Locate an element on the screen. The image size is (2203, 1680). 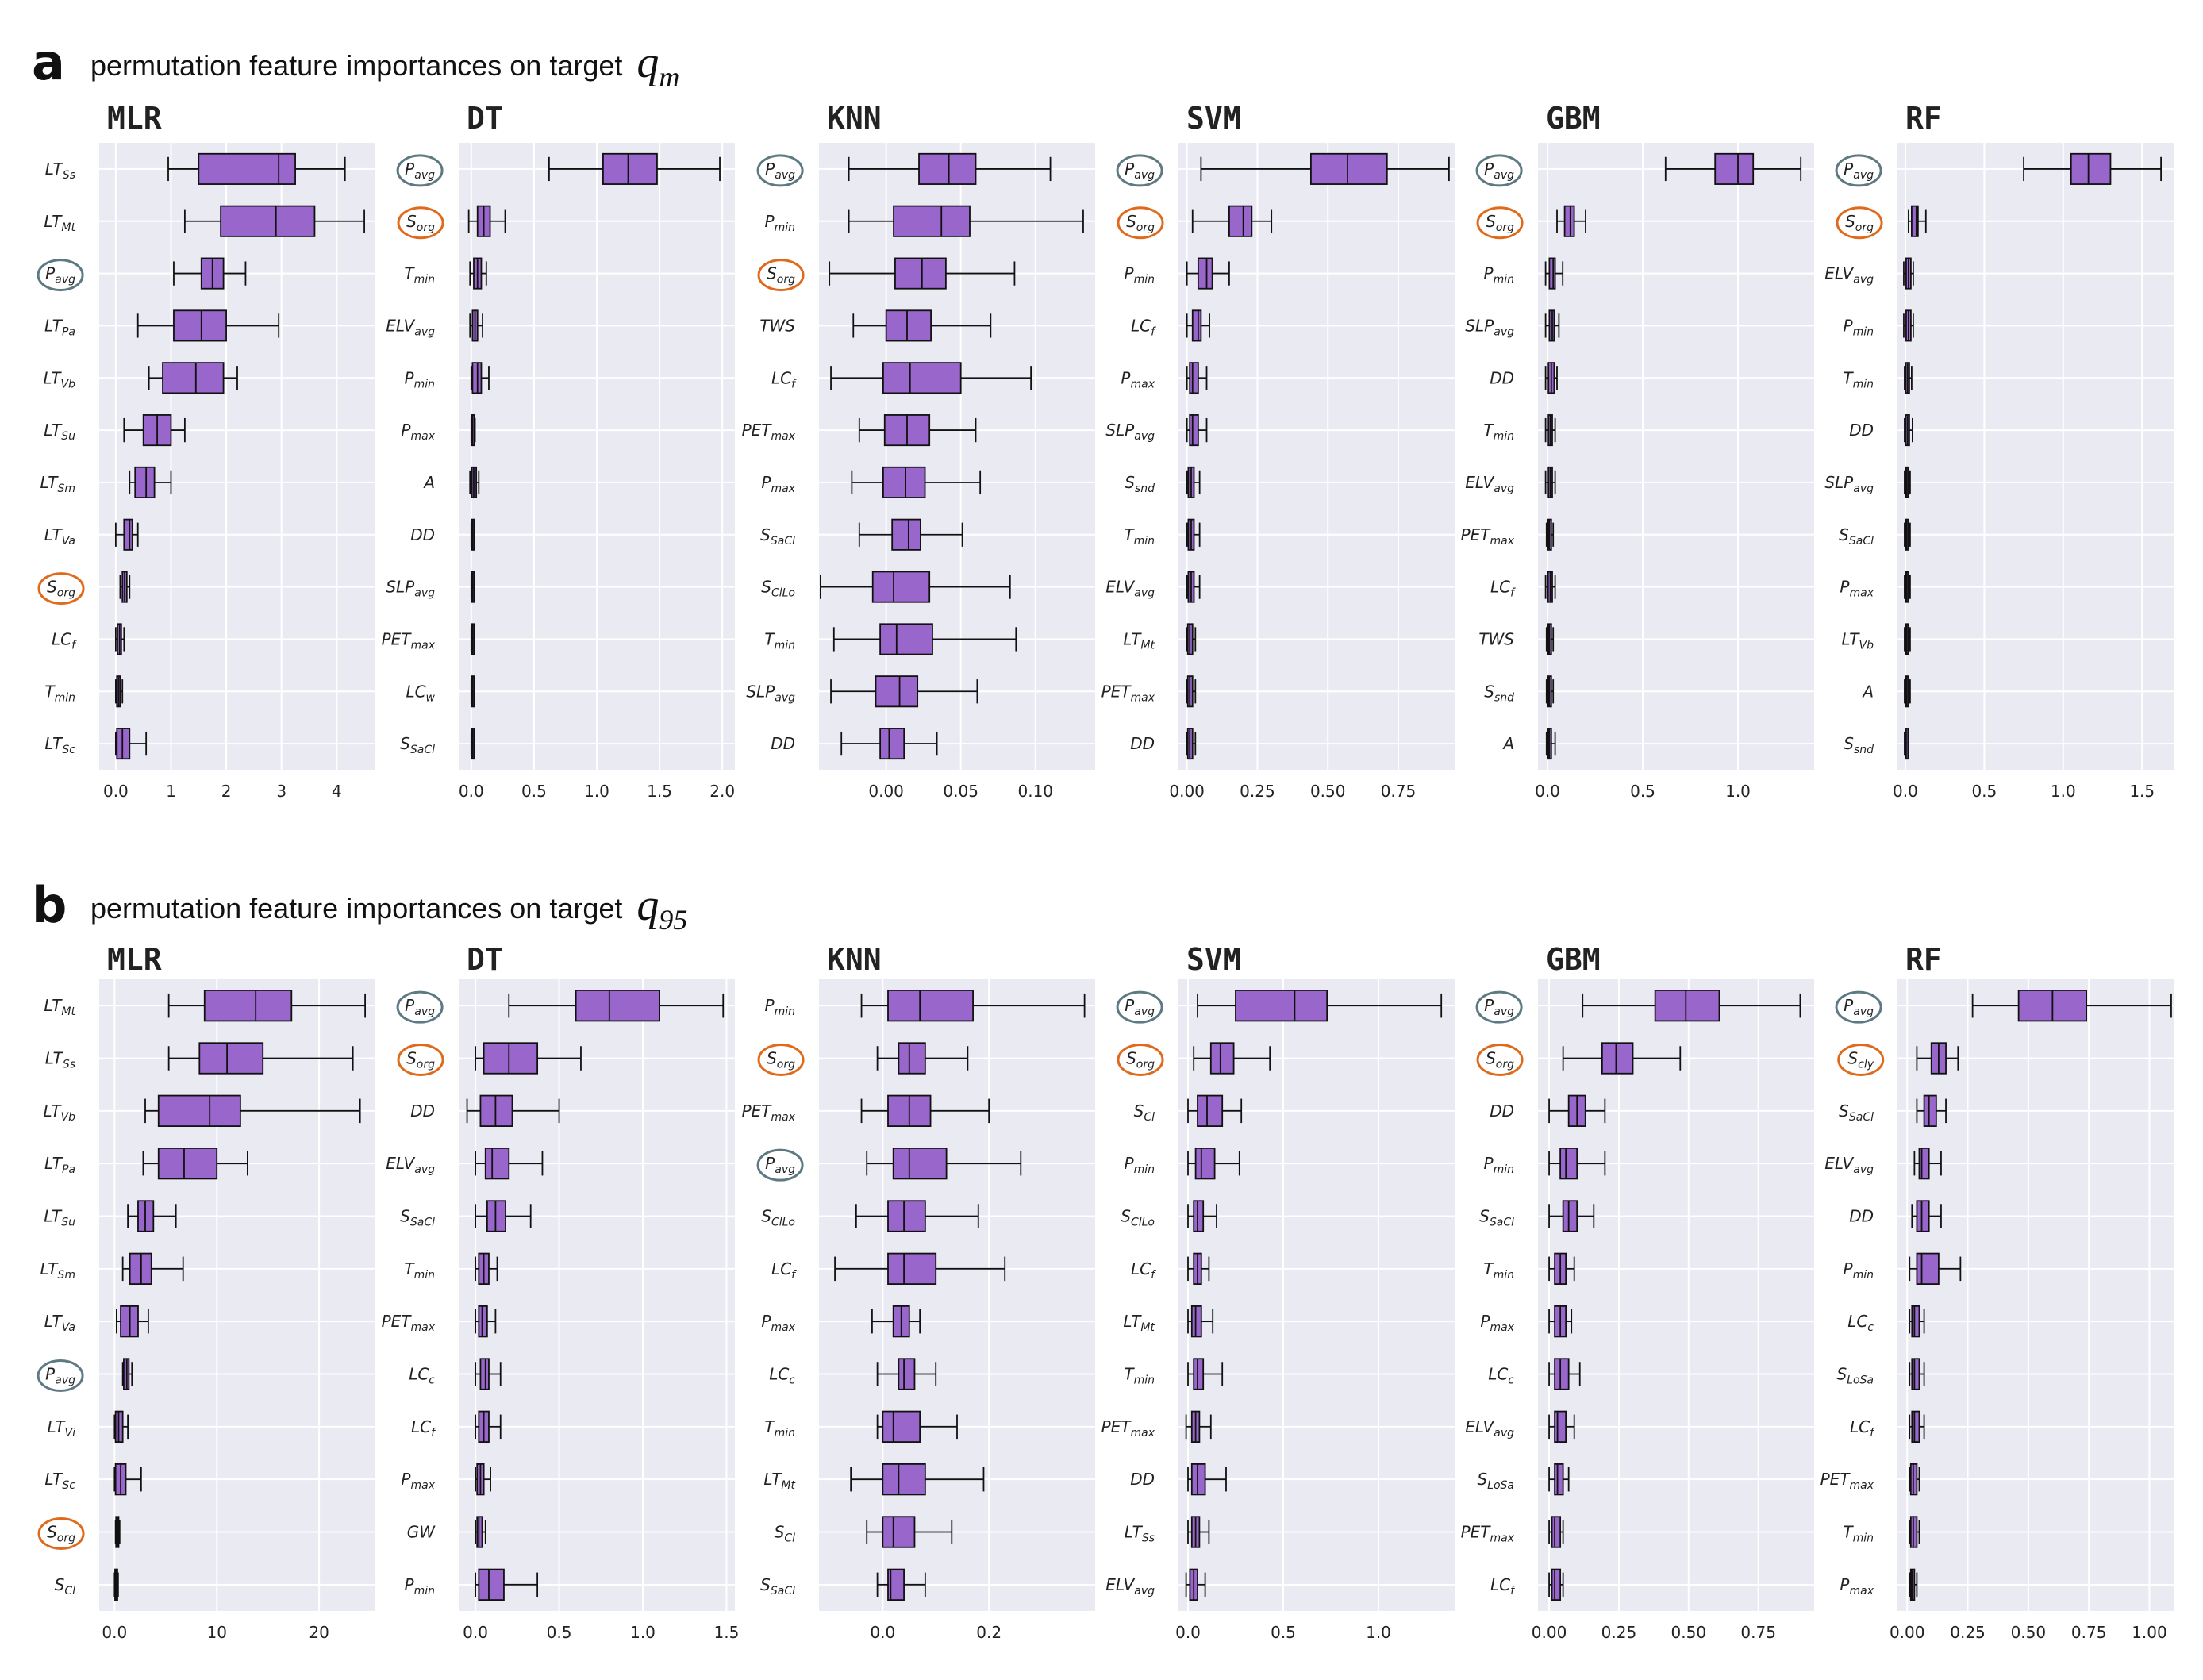
feature-label: Pmin is located at coordinates (1859, 1270).